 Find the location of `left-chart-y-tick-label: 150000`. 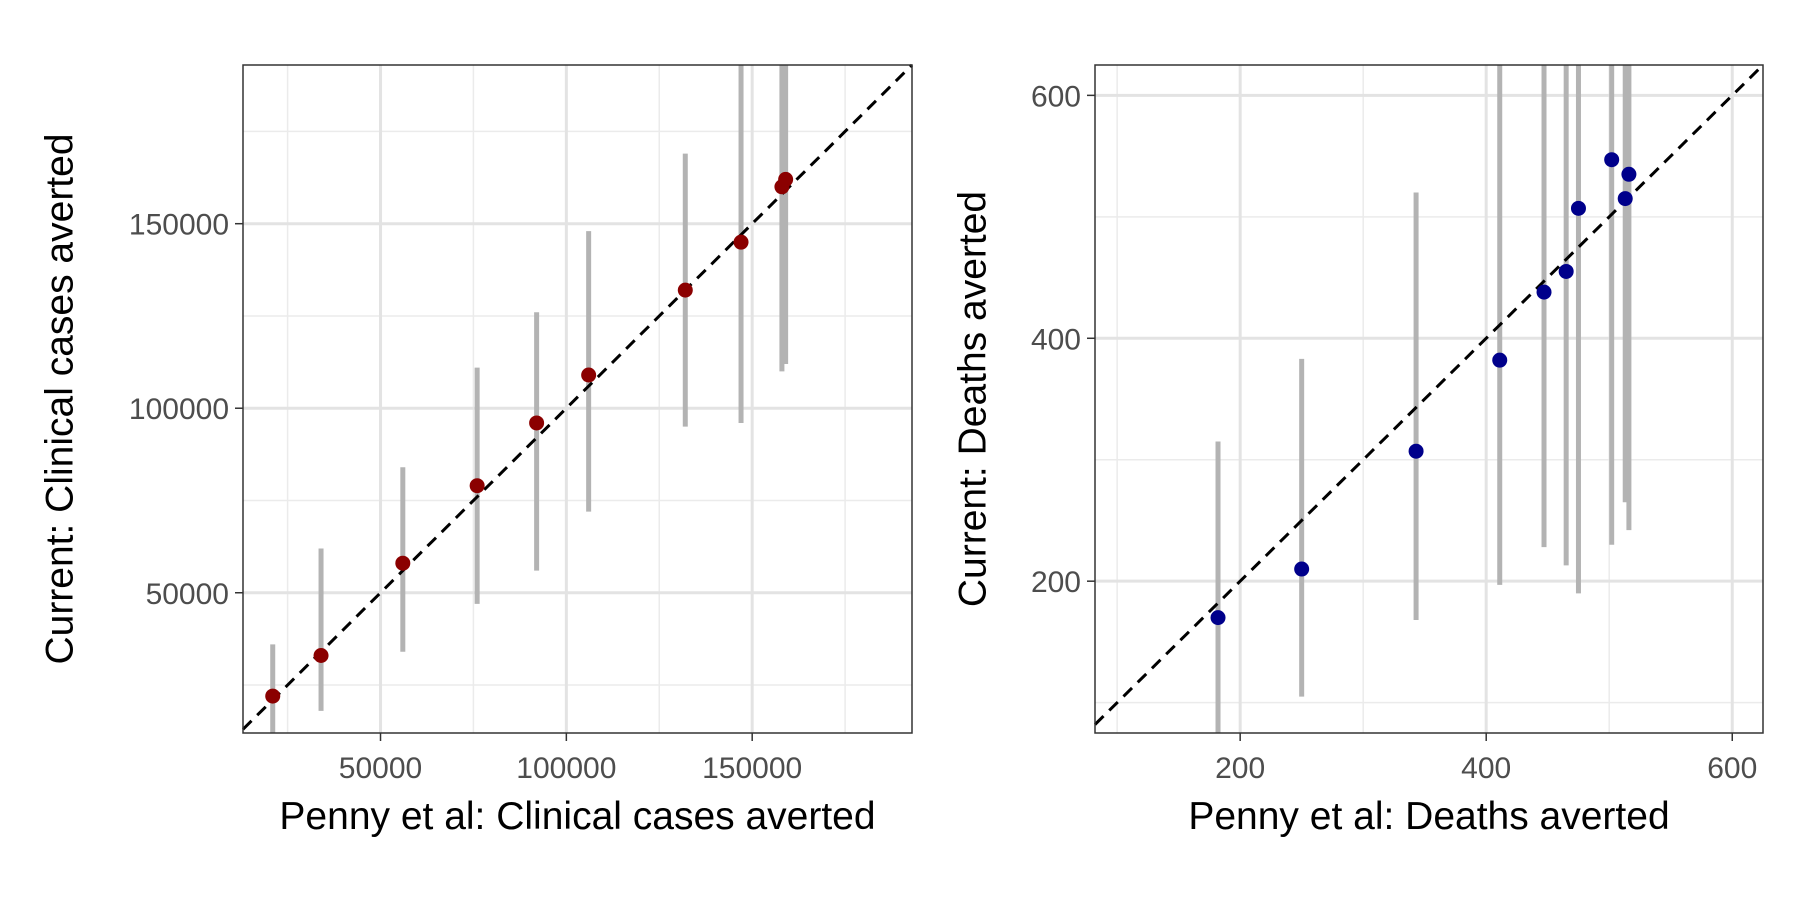

left-chart-y-tick-label: 150000 is located at coordinates (179, 225).